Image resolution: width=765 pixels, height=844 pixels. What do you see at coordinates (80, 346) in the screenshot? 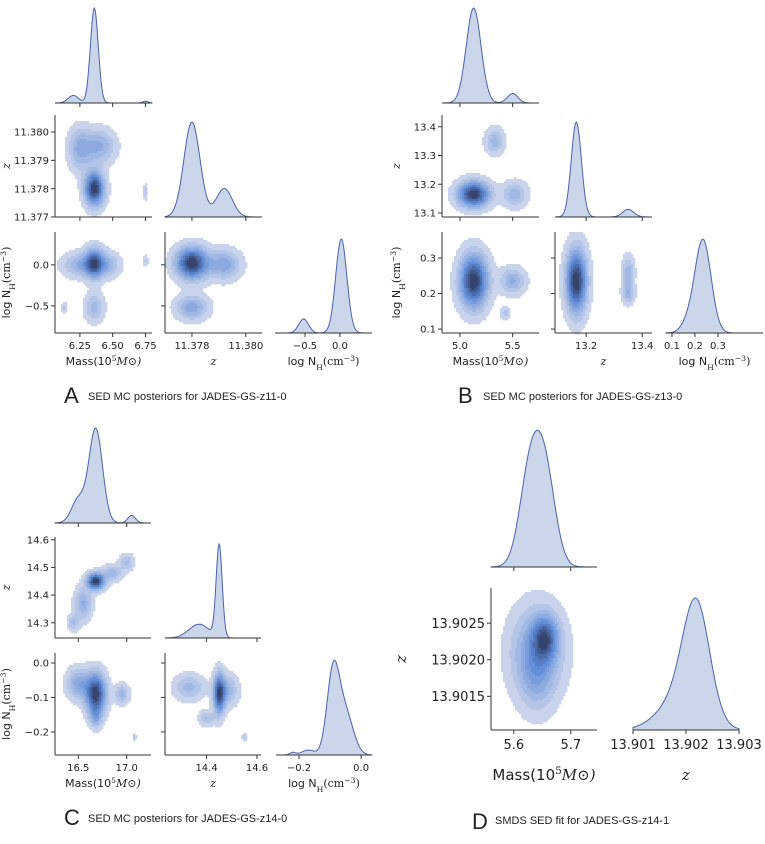
I see `x-tick-label: 6.25` at bounding box center [80, 346].